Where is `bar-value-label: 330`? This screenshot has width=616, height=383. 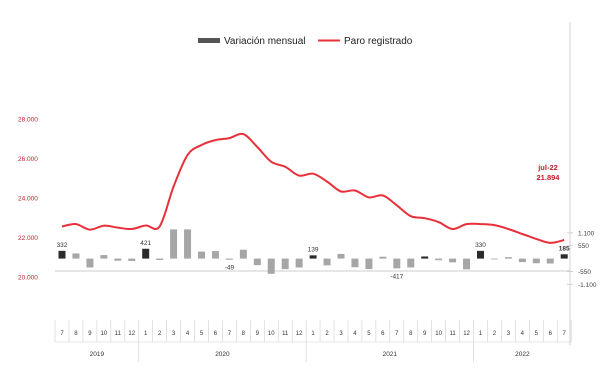 bar-value-label: 330 is located at coordinates (480, 245).